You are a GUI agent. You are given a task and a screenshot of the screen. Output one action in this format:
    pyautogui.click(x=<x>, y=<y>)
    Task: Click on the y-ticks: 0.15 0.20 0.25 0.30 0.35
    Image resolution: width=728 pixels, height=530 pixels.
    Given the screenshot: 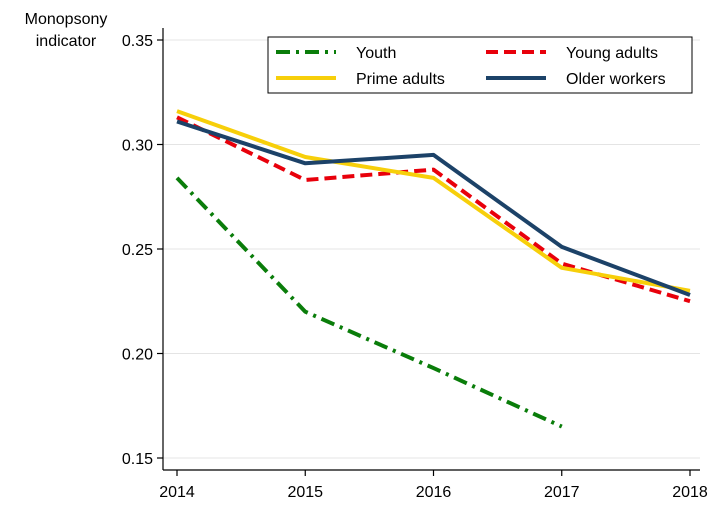 What is the action you would take?
    pyautogui.click(x=142, y=250)
    